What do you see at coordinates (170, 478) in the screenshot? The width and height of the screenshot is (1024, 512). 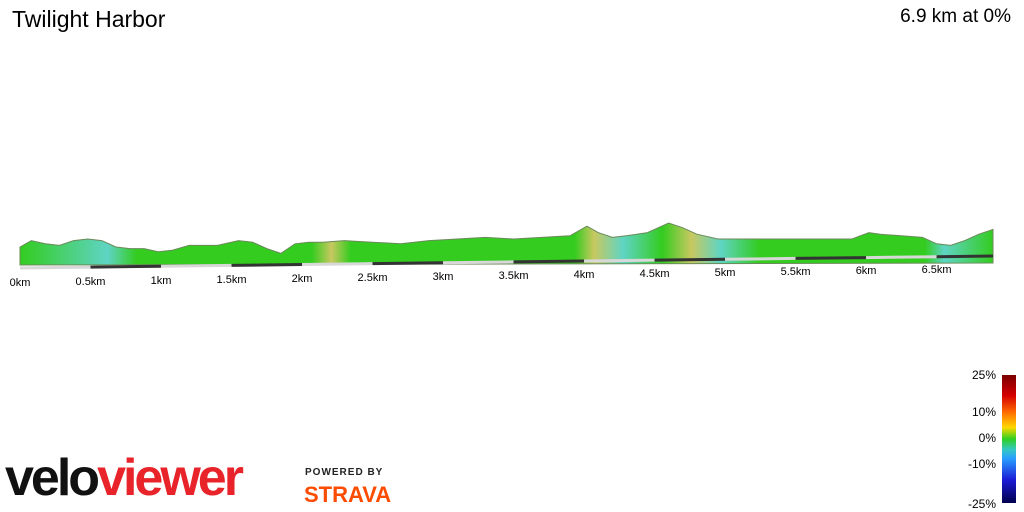 I see `logo-viewer-text: viewer` at bounding box center [170, 478].